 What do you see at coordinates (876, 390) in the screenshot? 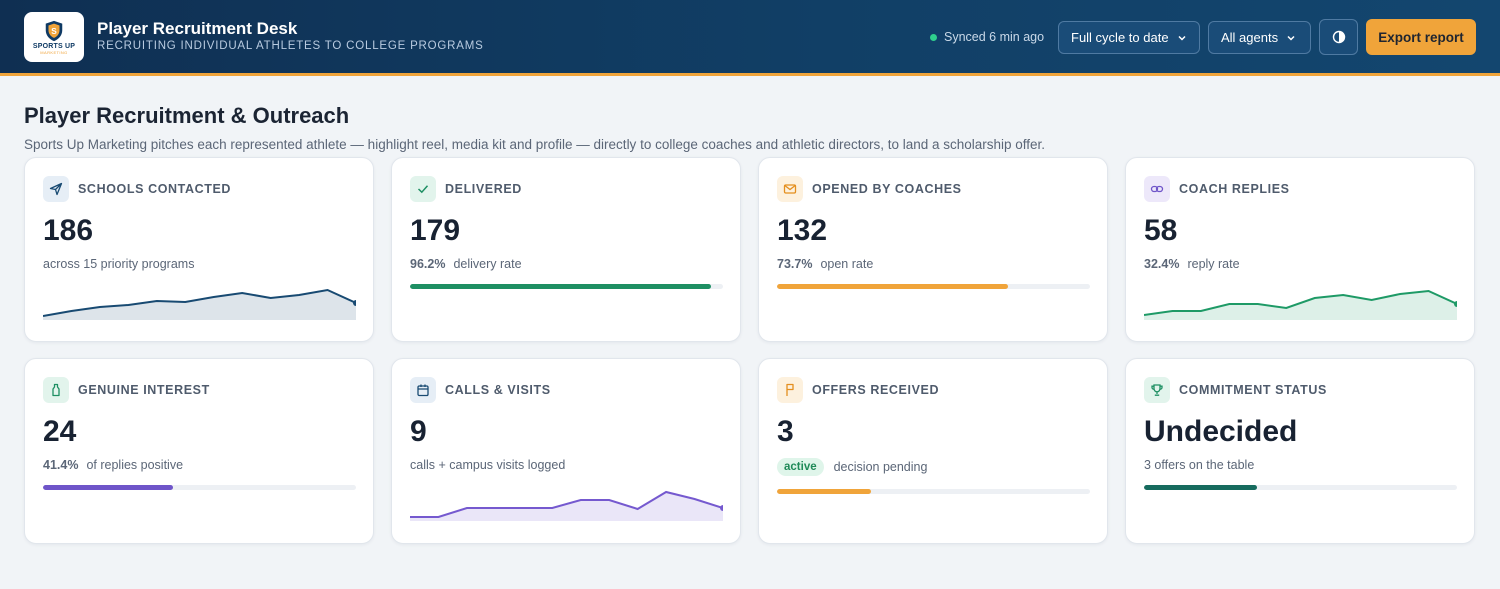
I see `card-label: OFFERS RECEIVED` at bounding box center [876, 390].